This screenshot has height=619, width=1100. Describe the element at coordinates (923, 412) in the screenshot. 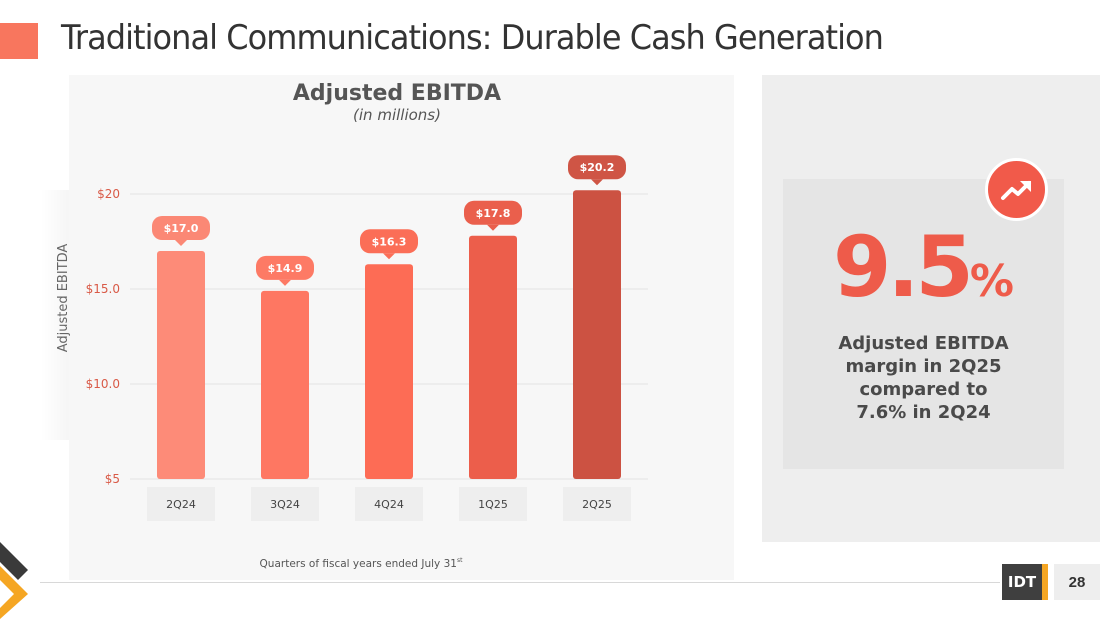

I see `kpi-desc-line: 7.6% in 2Q24` at that location.